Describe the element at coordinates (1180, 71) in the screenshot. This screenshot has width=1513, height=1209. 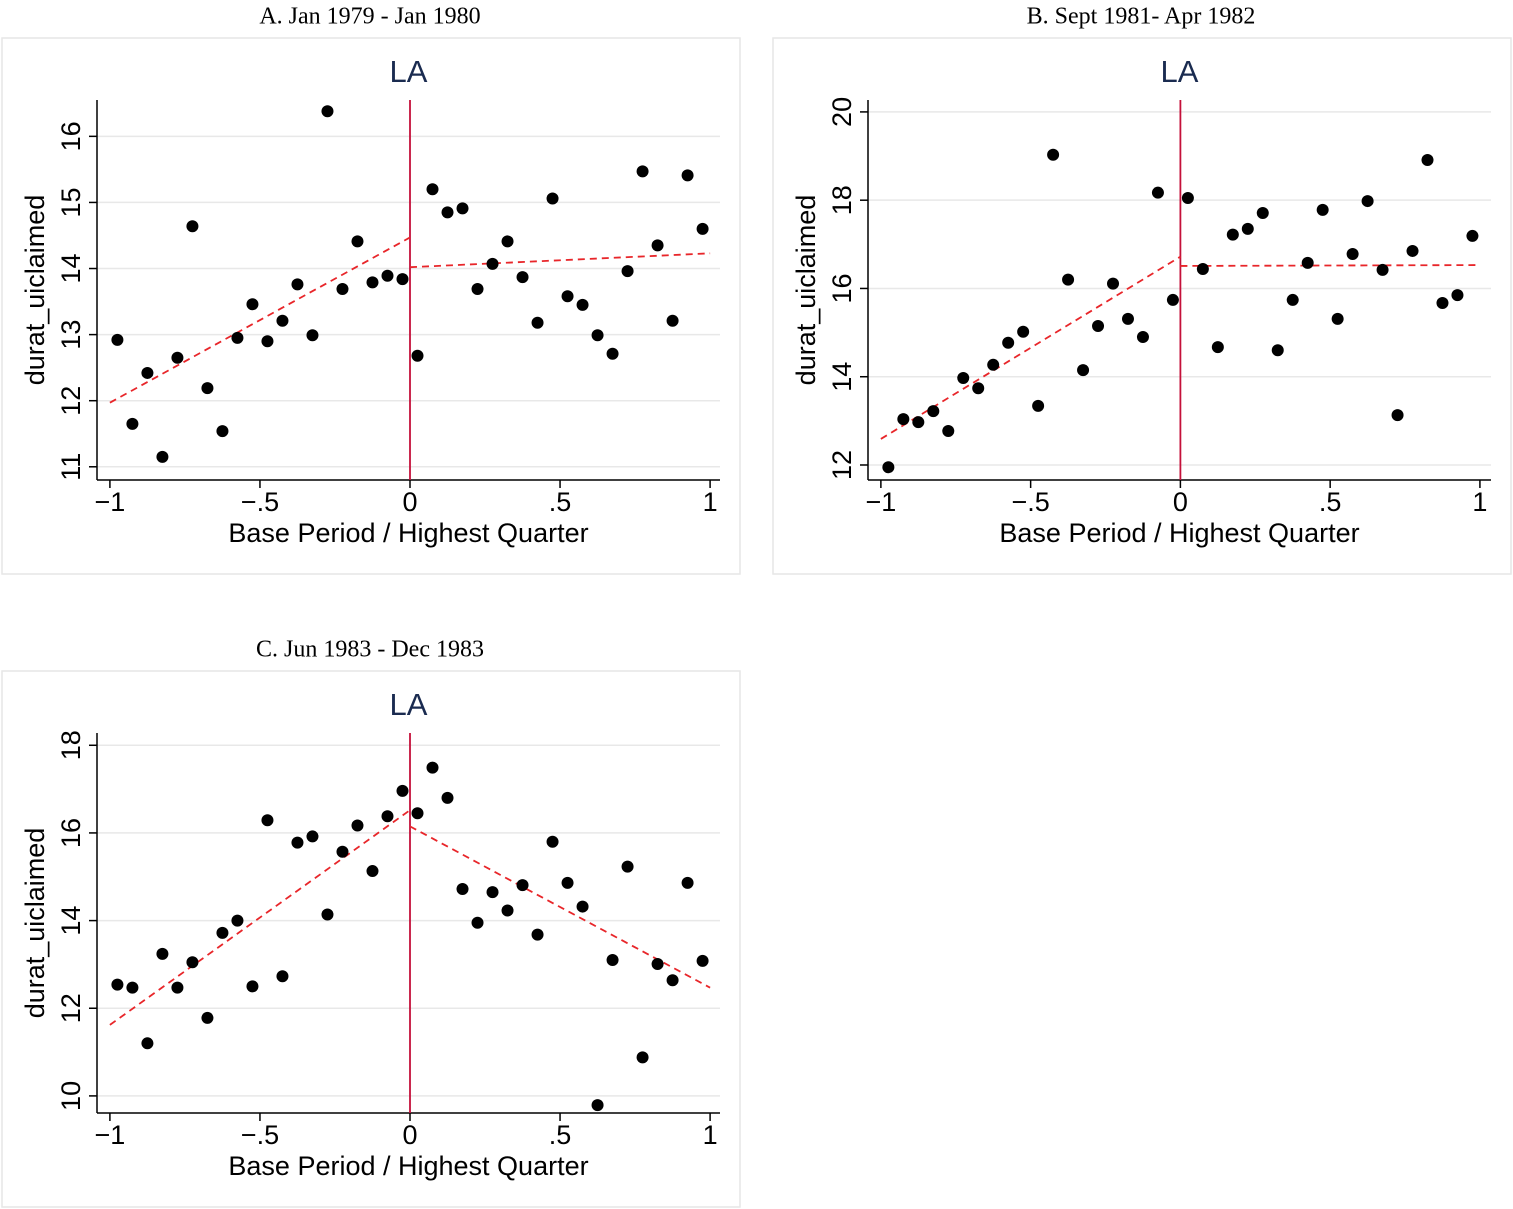
I see `chart-title: LA` at that location.